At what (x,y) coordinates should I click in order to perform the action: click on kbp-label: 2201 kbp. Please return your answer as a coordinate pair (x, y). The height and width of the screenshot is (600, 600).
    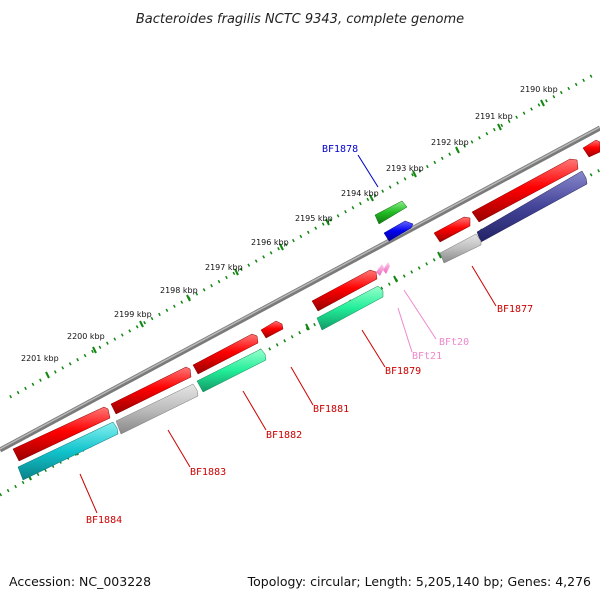
    Looking at the image, I should click on (40, 358).